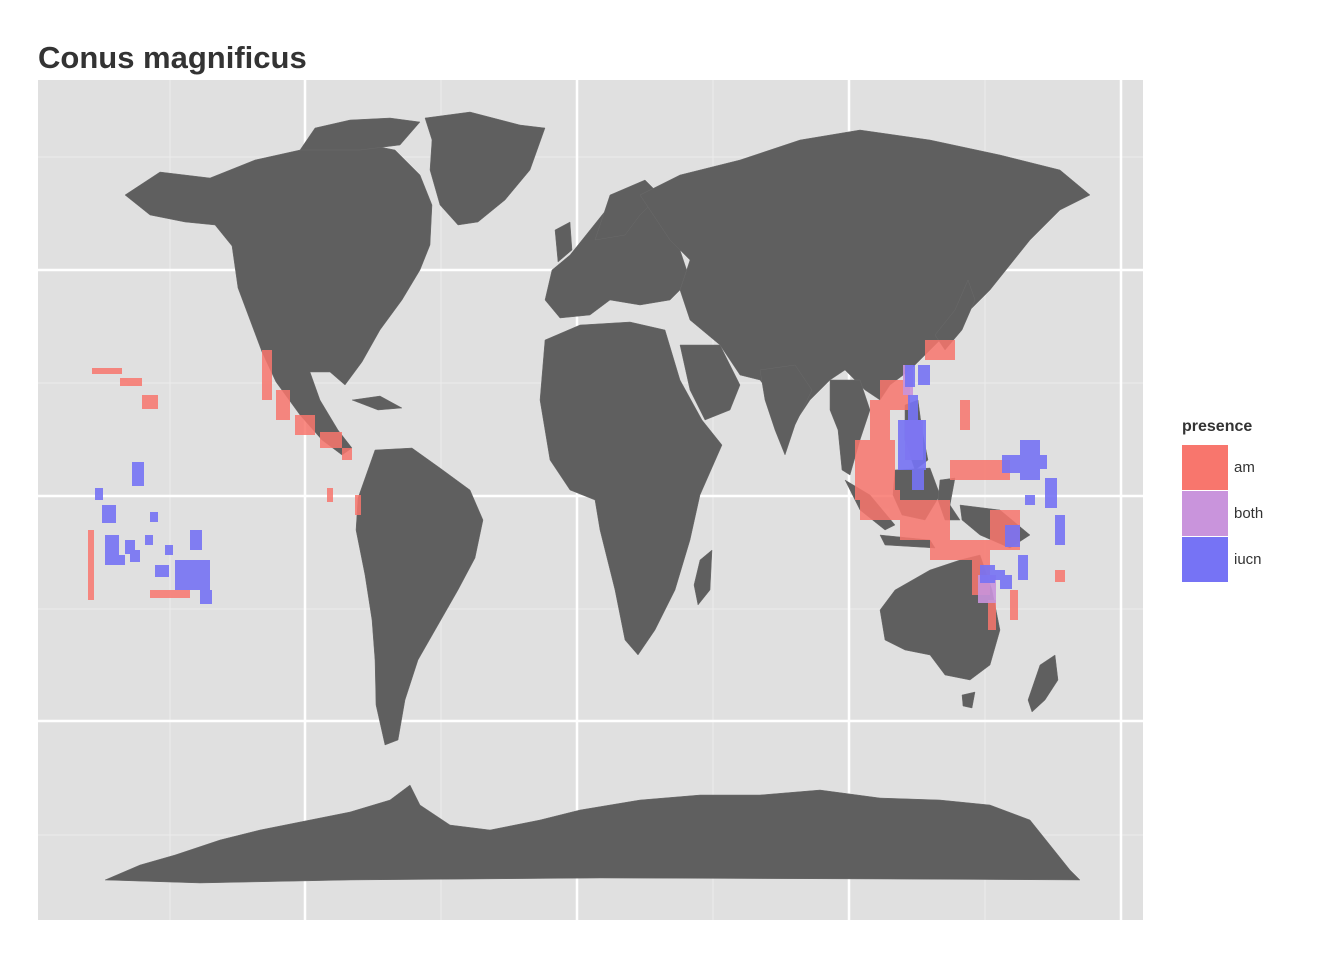  I want to click on legend-key-am, so click(1205, 467).